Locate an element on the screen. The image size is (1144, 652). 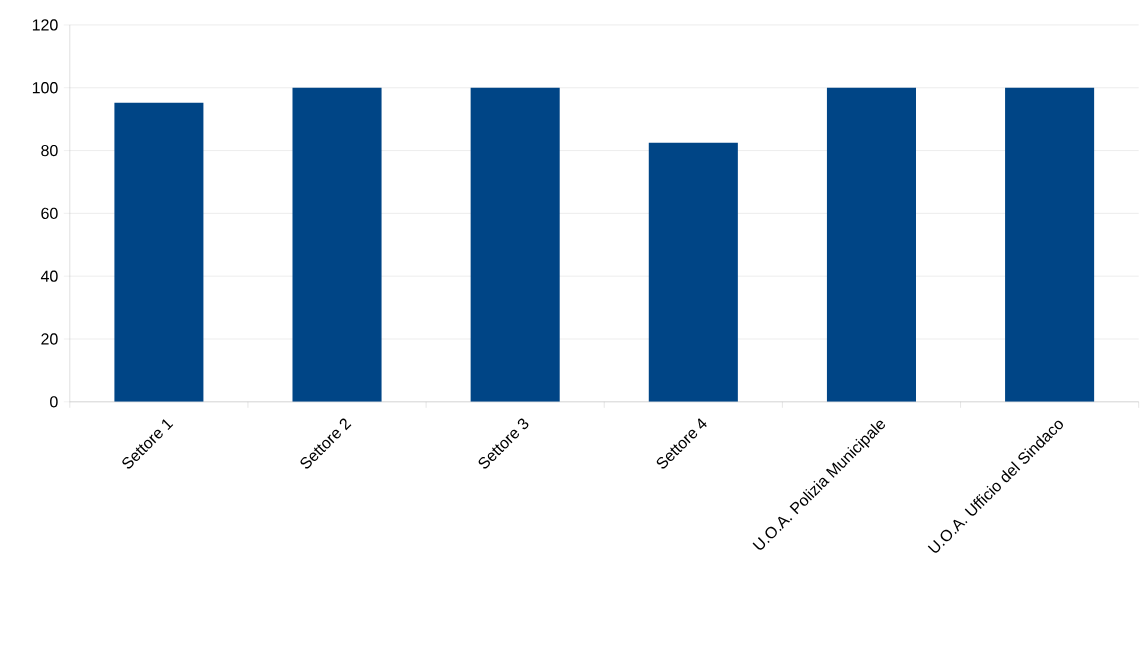
y-tick-label: 60 is located at coordinates (49, 213).